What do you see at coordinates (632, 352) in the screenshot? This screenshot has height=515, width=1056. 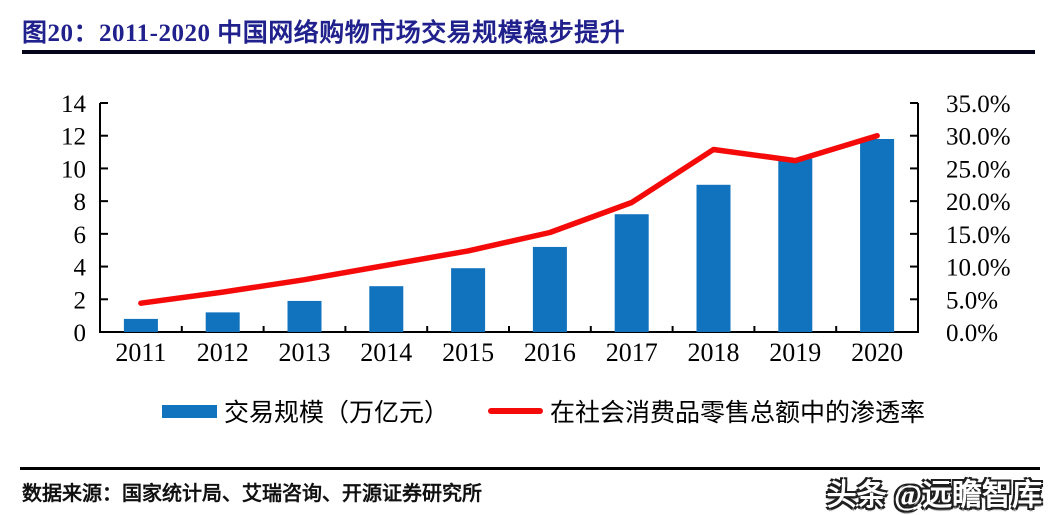 I see `x-category-label: 2017` at bounding box center [632, 352].